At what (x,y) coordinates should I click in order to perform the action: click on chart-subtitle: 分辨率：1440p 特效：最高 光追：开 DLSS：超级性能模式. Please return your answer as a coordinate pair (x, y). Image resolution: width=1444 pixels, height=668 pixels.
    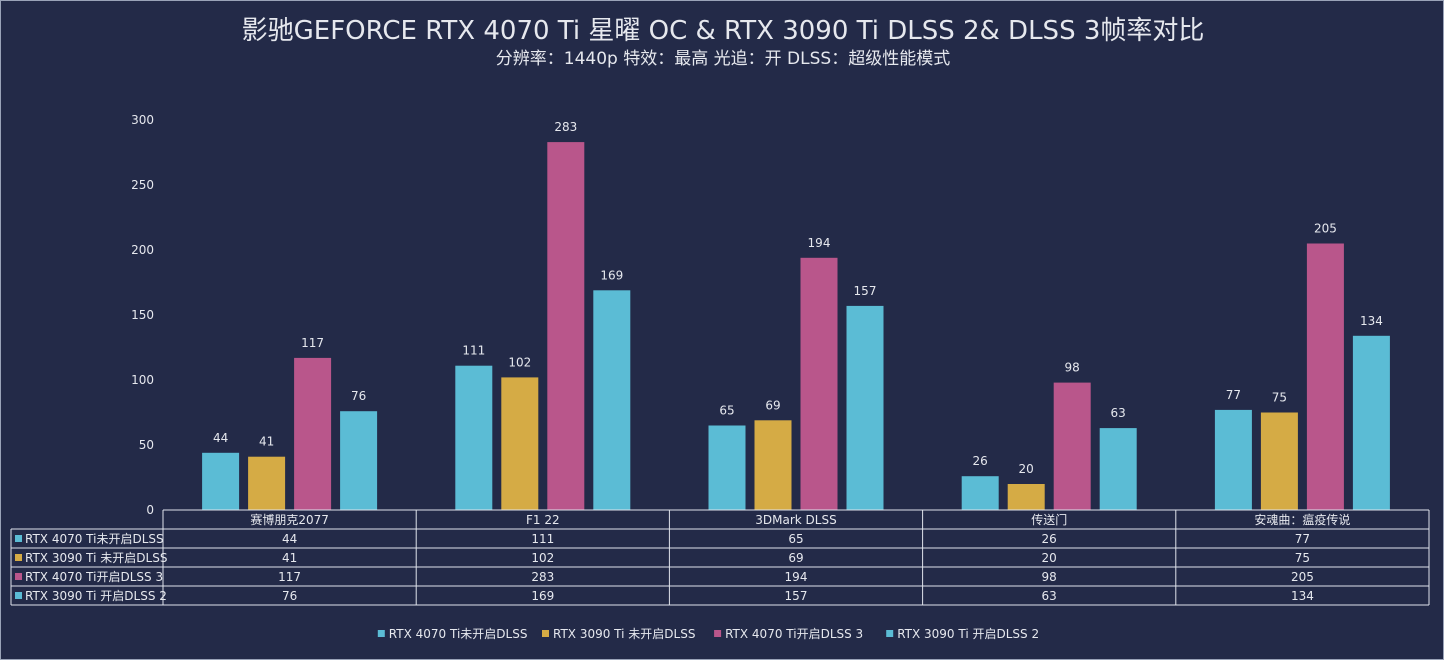
    Looking at the image, I should click on (723, 59).